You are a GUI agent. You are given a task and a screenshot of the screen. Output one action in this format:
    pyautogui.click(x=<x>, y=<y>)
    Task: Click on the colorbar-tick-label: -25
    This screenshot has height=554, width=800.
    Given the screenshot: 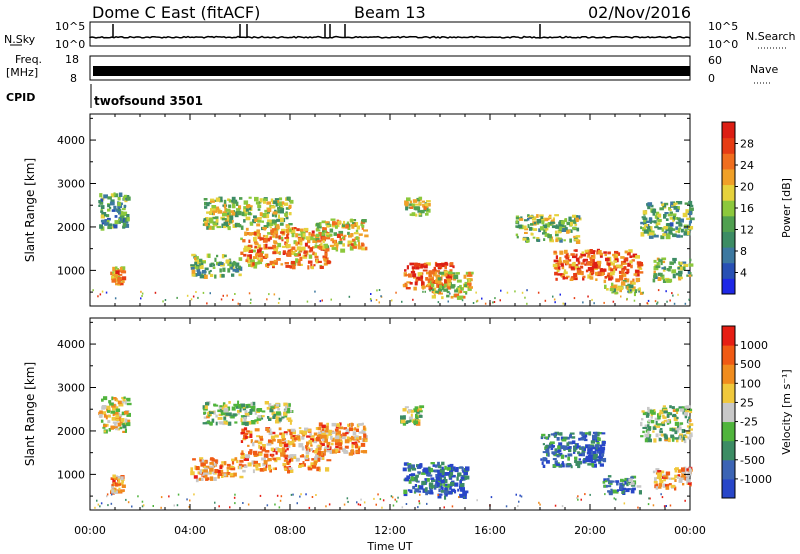 What is the action you would take?
    pyautogui.click(x=749, y=422)
    